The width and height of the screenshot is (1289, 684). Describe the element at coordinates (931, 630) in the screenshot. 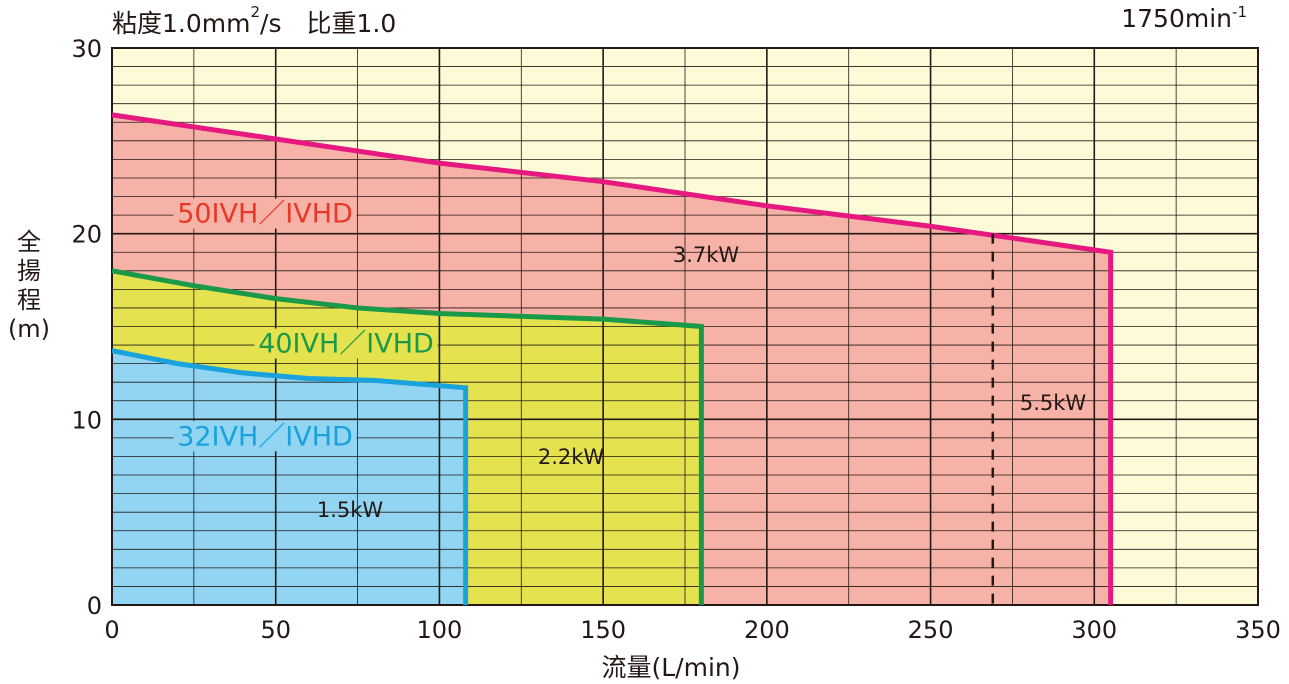

I see `x-tick-label: 250` at that location.